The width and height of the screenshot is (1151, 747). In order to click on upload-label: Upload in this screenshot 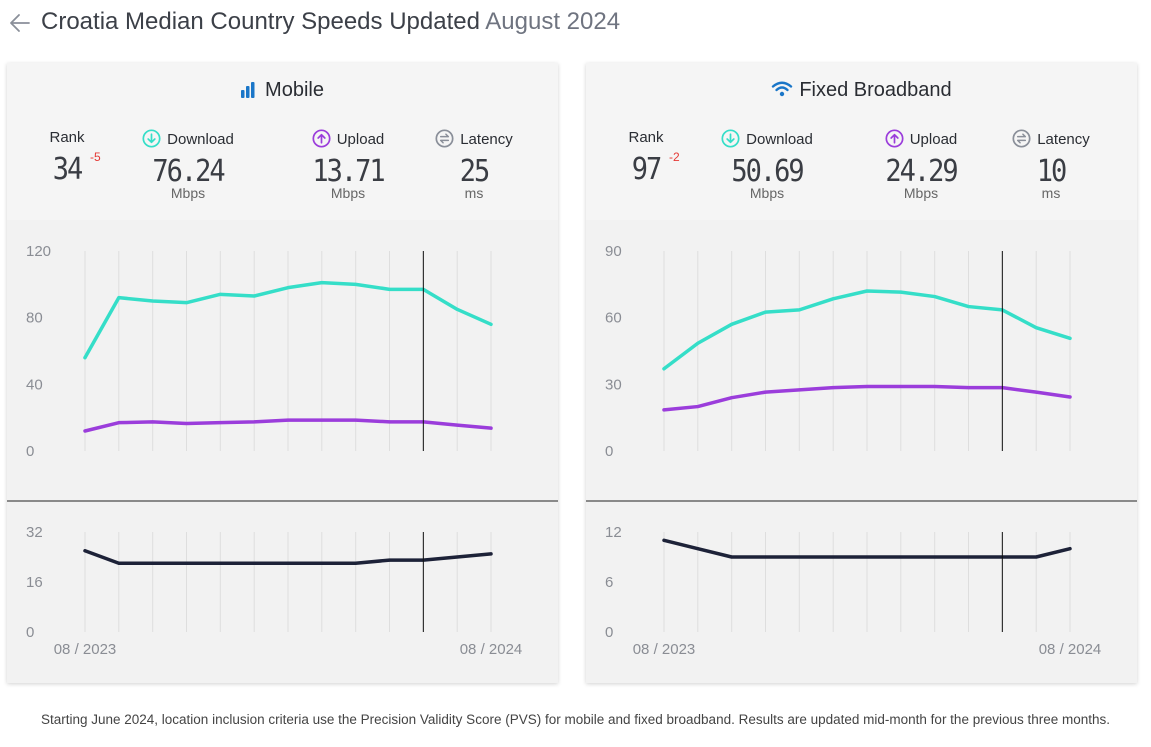, I will do `click(360, 139)`.